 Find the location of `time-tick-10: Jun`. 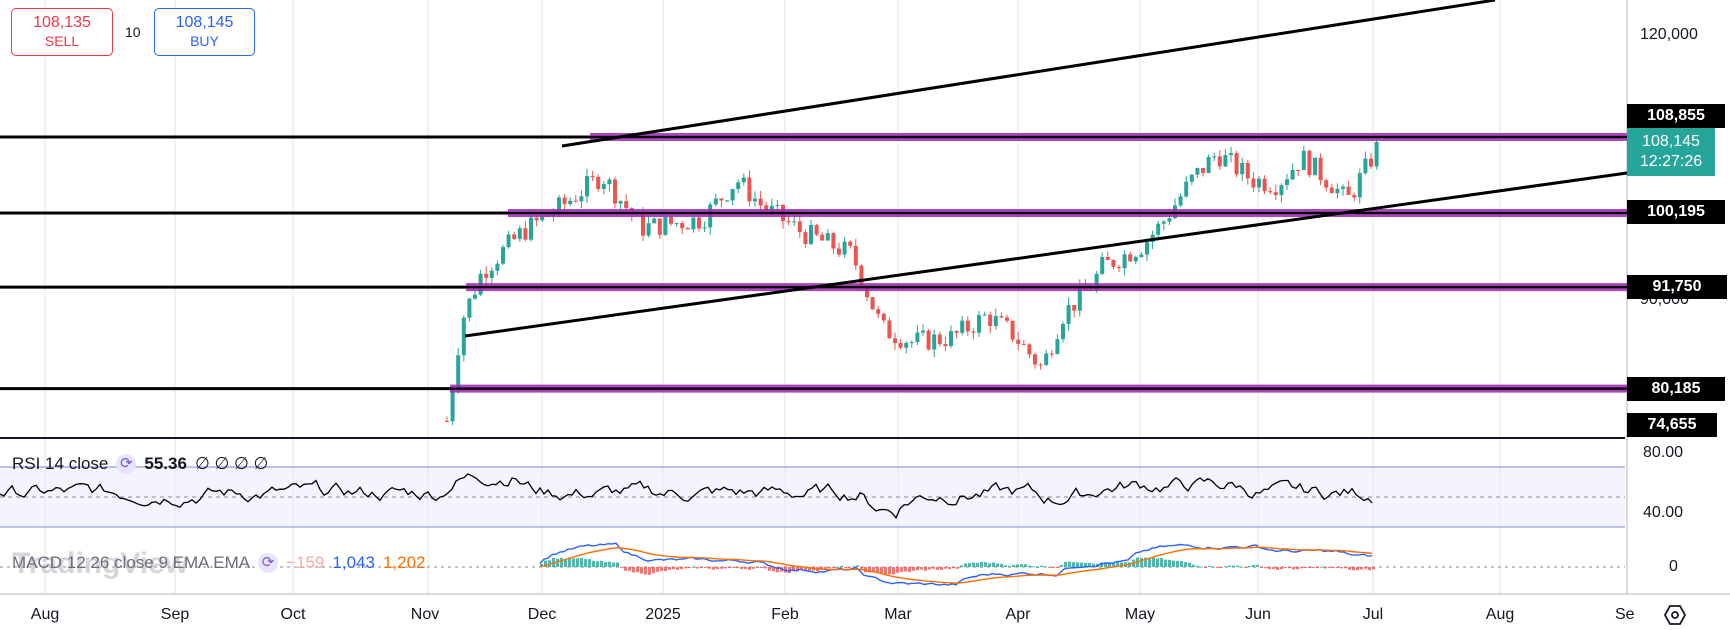

time-tick-10: Jun is located at coordinates (1258, 614).